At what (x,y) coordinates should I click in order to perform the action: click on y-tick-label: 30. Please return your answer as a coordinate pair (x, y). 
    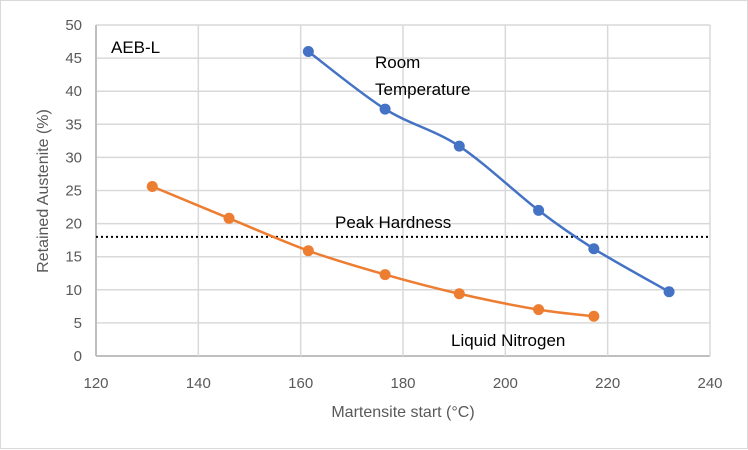
    Looking at the image, I should click on (73, 157).